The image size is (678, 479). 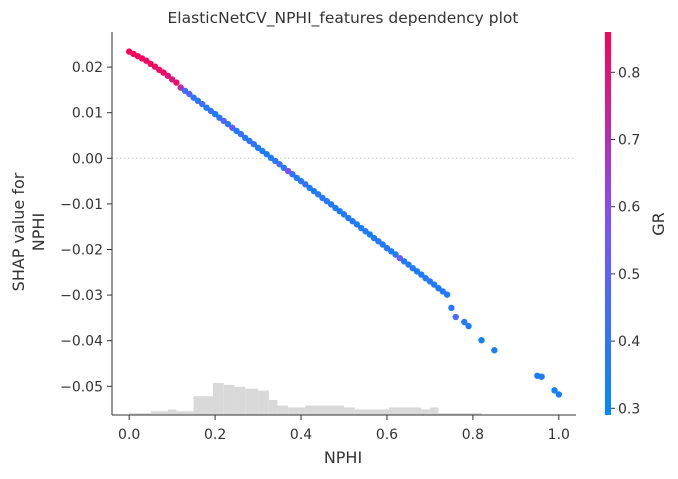 I want to click on colorbar-tick-label-4: 0.7, so click(x=629, y=141).